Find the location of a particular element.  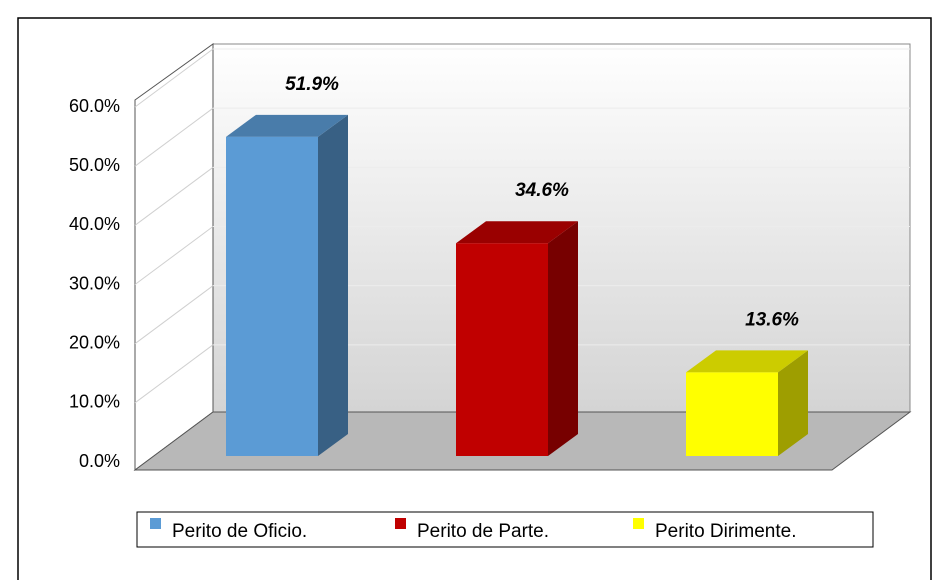

y-tick-label: 30.0% is located at coordinates (94, 283).